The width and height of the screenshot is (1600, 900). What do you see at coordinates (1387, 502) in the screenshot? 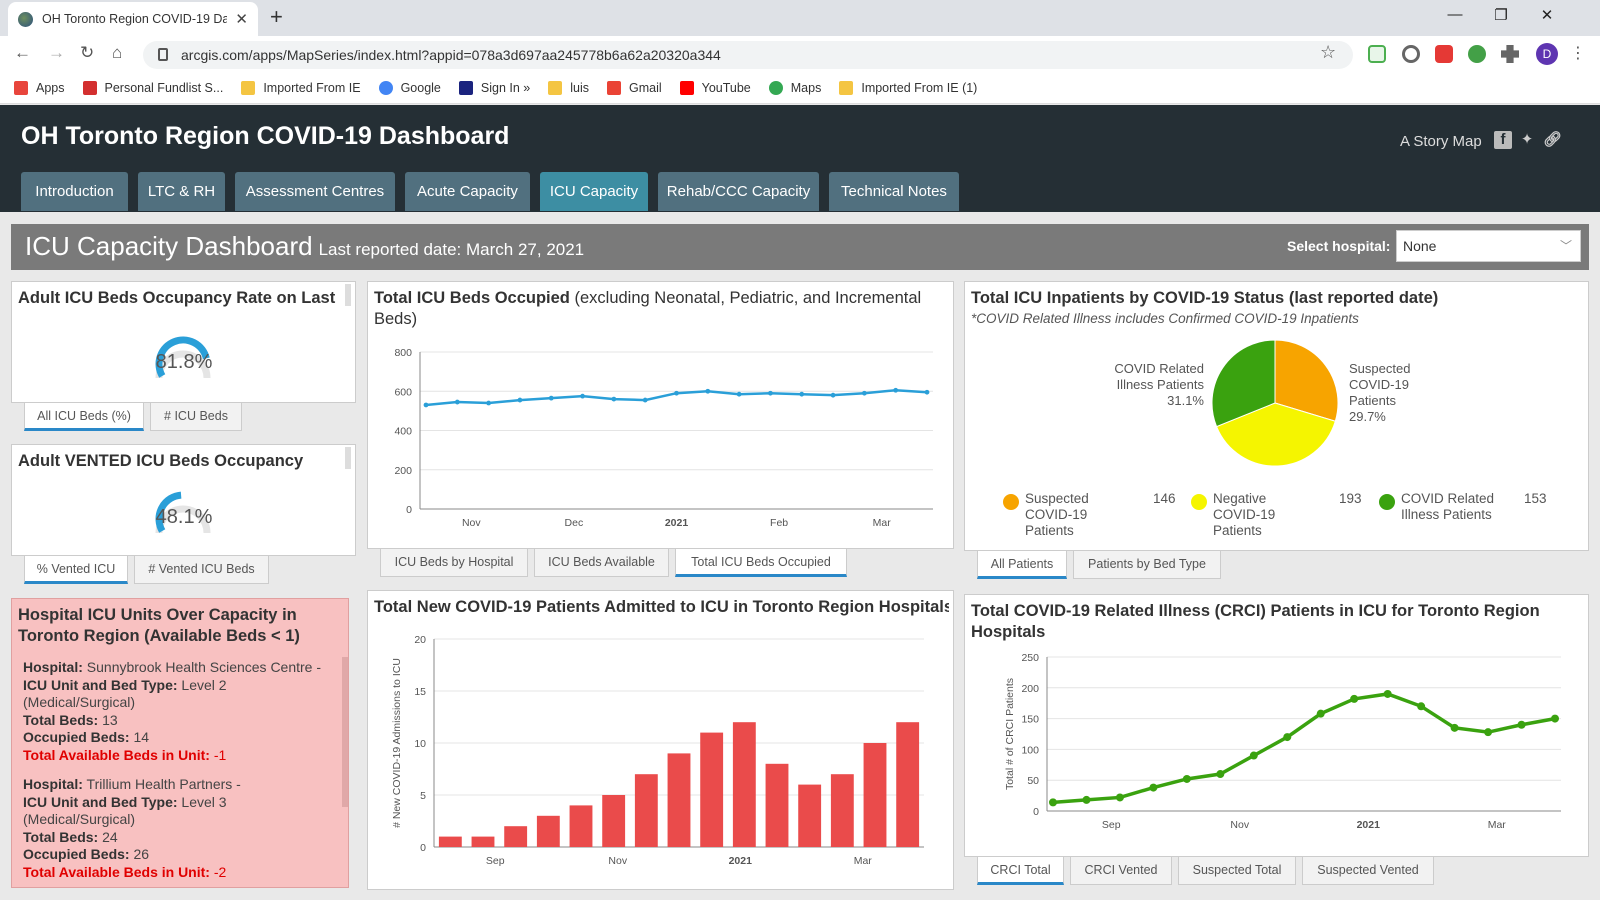
I see `legend-swatch` at bounding box center [1387, 502].